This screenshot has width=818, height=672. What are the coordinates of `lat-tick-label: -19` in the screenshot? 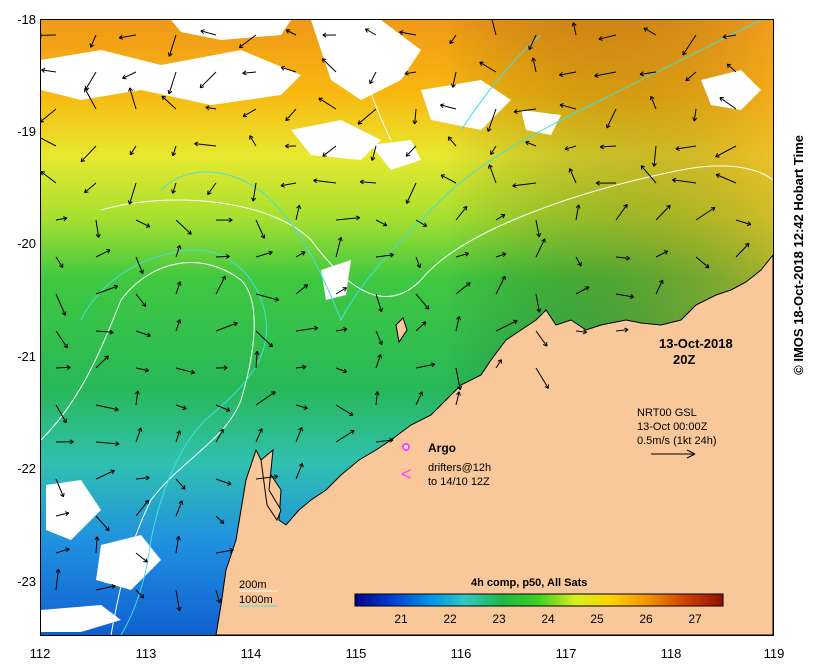 It's located at (26, 131).